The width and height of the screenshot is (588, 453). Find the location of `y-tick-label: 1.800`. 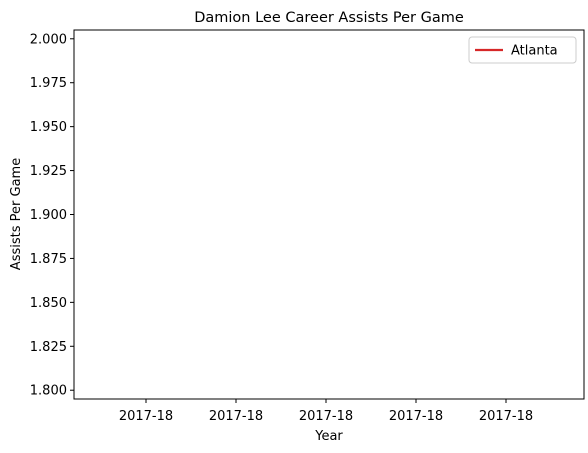

y-tick-label: 1.800 is located at coordinates (48, 391).